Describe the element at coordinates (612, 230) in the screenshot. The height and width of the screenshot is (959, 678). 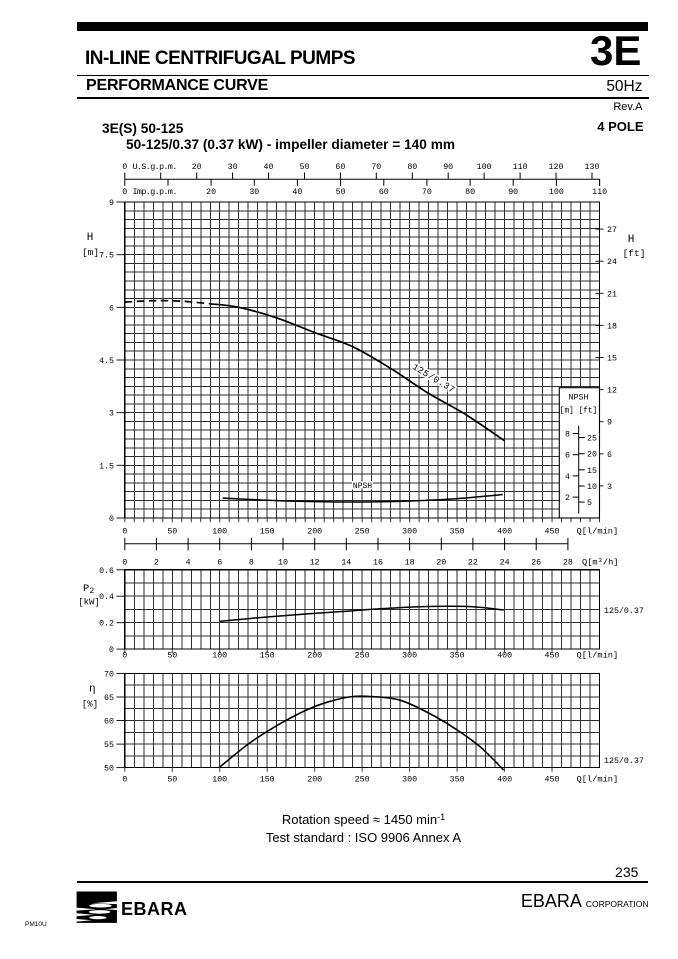
I see `svg-text: 27` at that location.